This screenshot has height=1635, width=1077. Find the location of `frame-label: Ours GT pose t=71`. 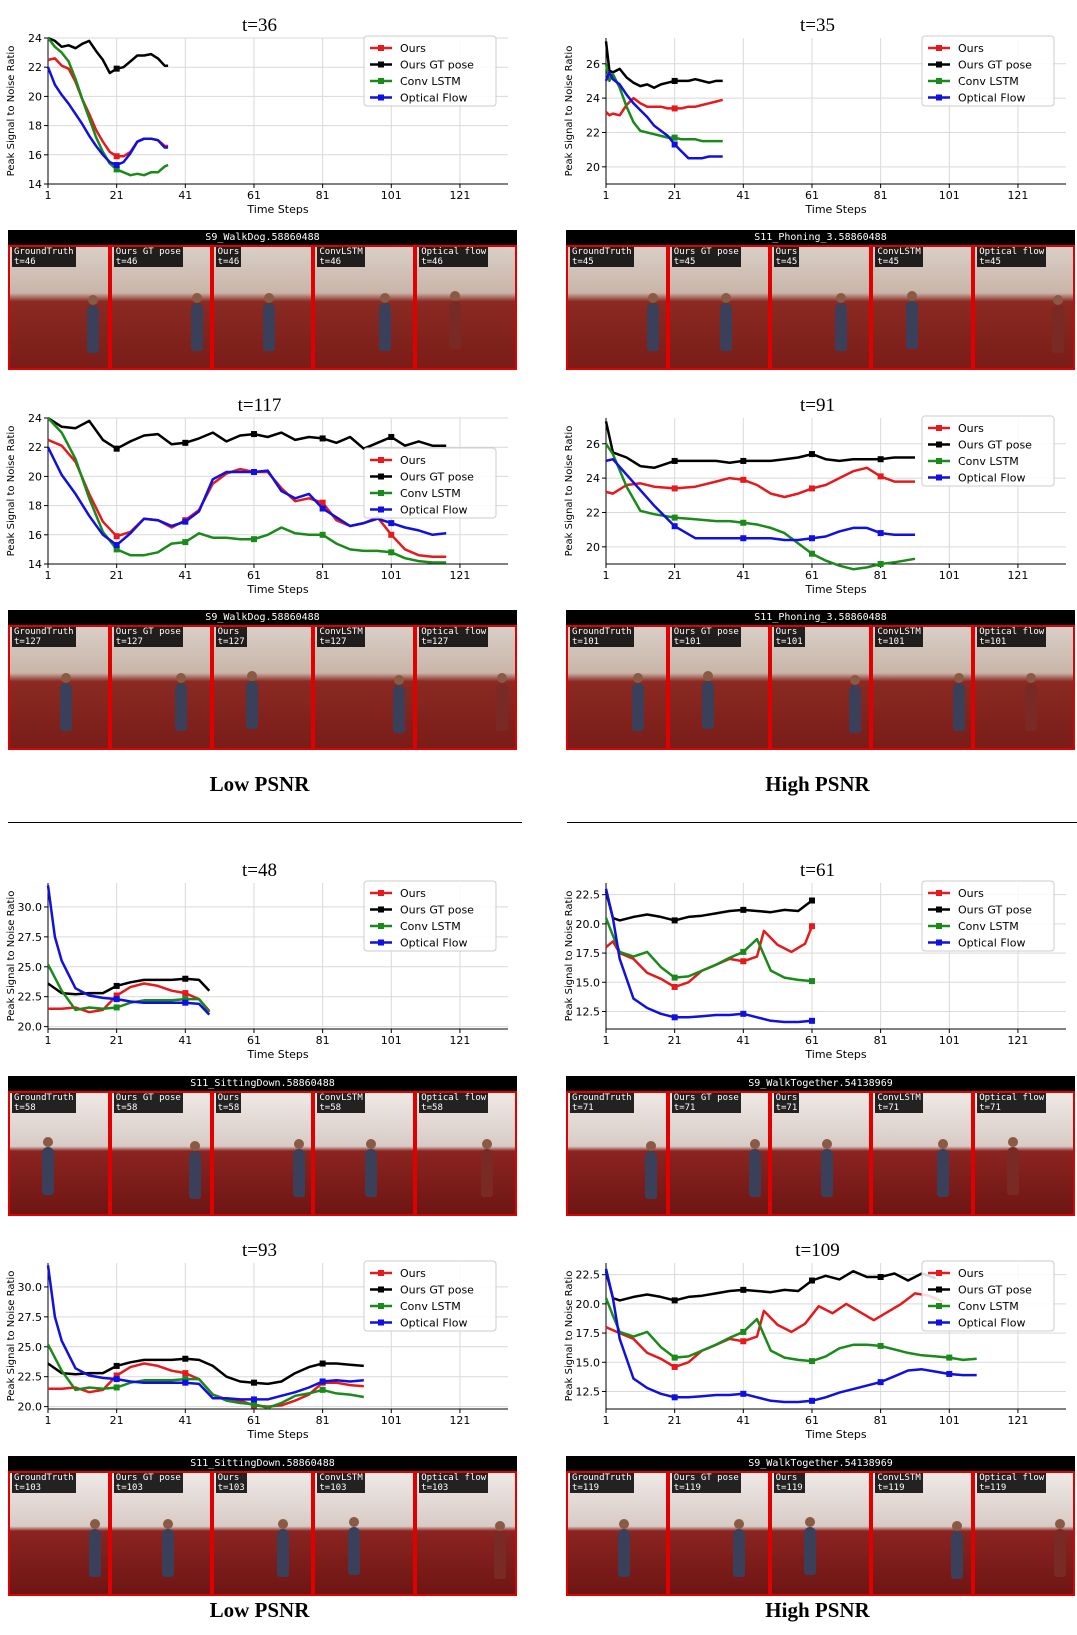

frame-label: Ours GT pose t=71 is located at coordinates (706, 1103).